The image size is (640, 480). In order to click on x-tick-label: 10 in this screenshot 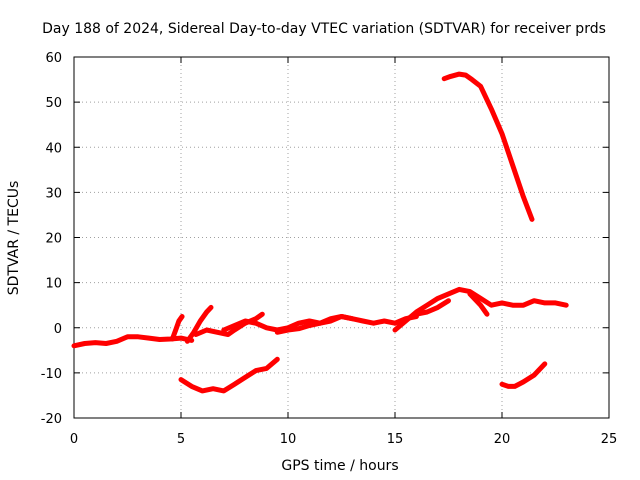, I will do `click(288, 439)`.